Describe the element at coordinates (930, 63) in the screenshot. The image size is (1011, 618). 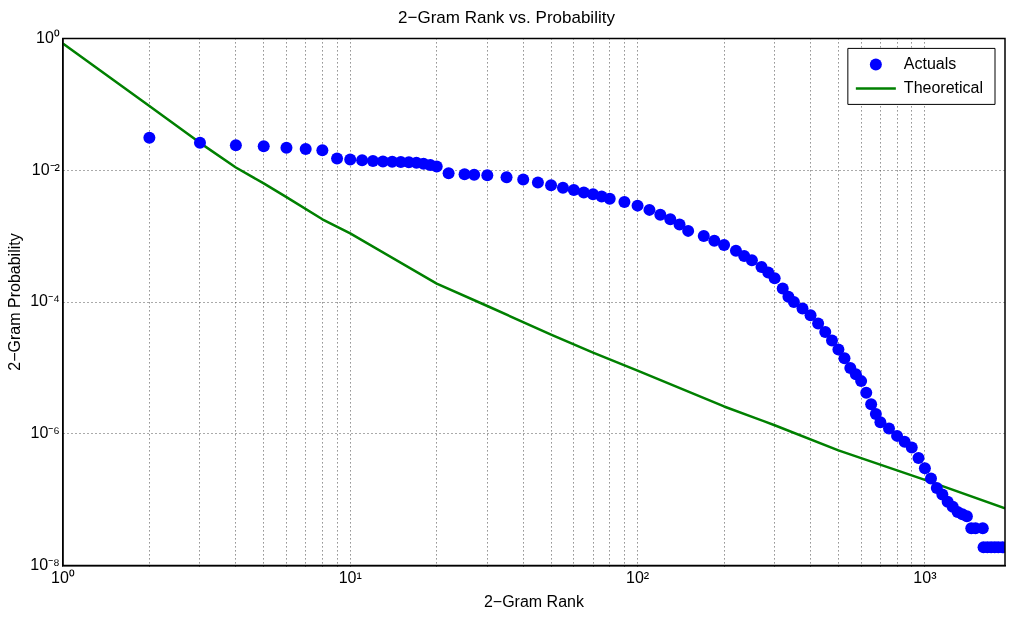
I see `legend-label: Actuals` at that location.